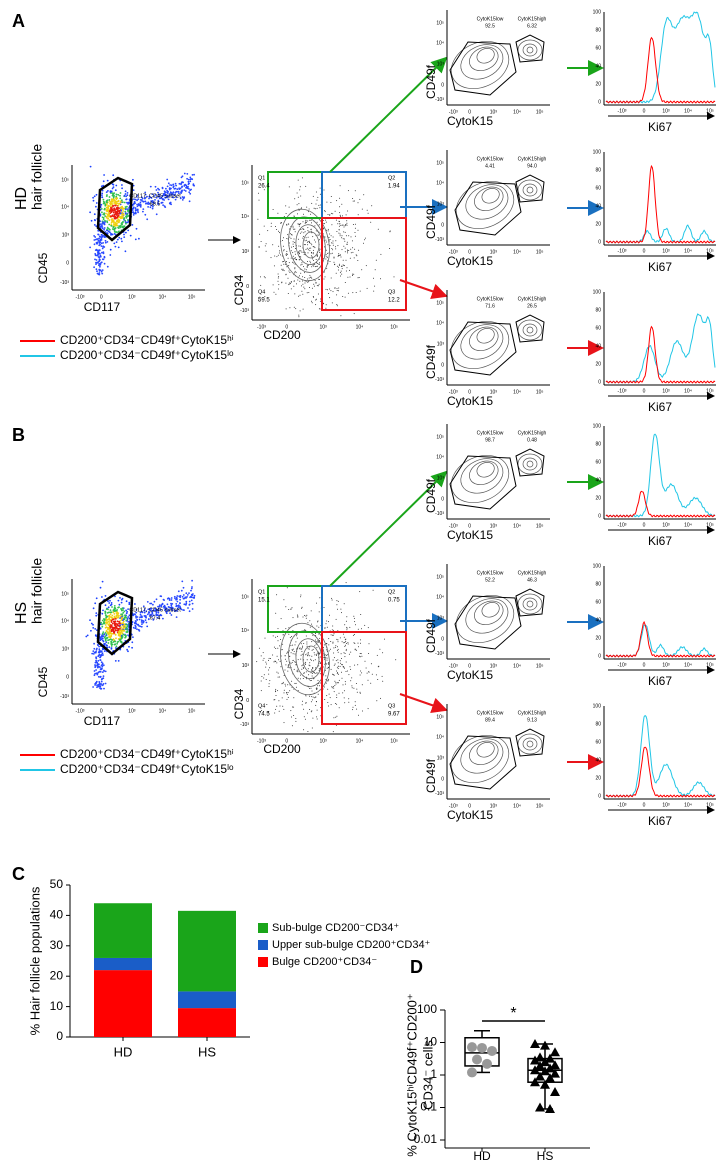  I want to click on histogram-curve, so click(660, 204).